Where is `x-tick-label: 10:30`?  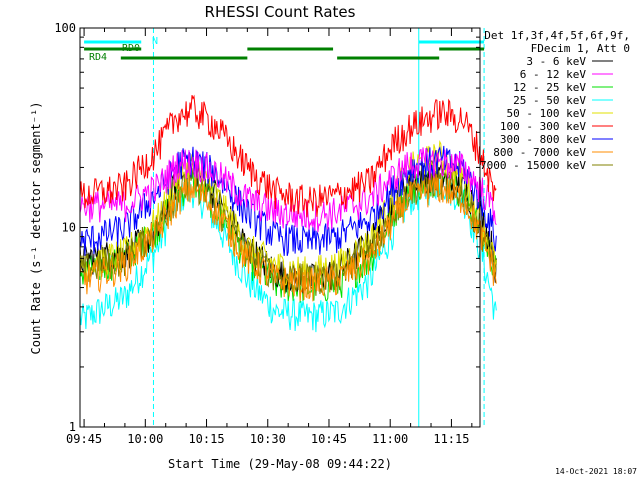
x-tick-label: 10:30 is located at coordinates (268, 439).